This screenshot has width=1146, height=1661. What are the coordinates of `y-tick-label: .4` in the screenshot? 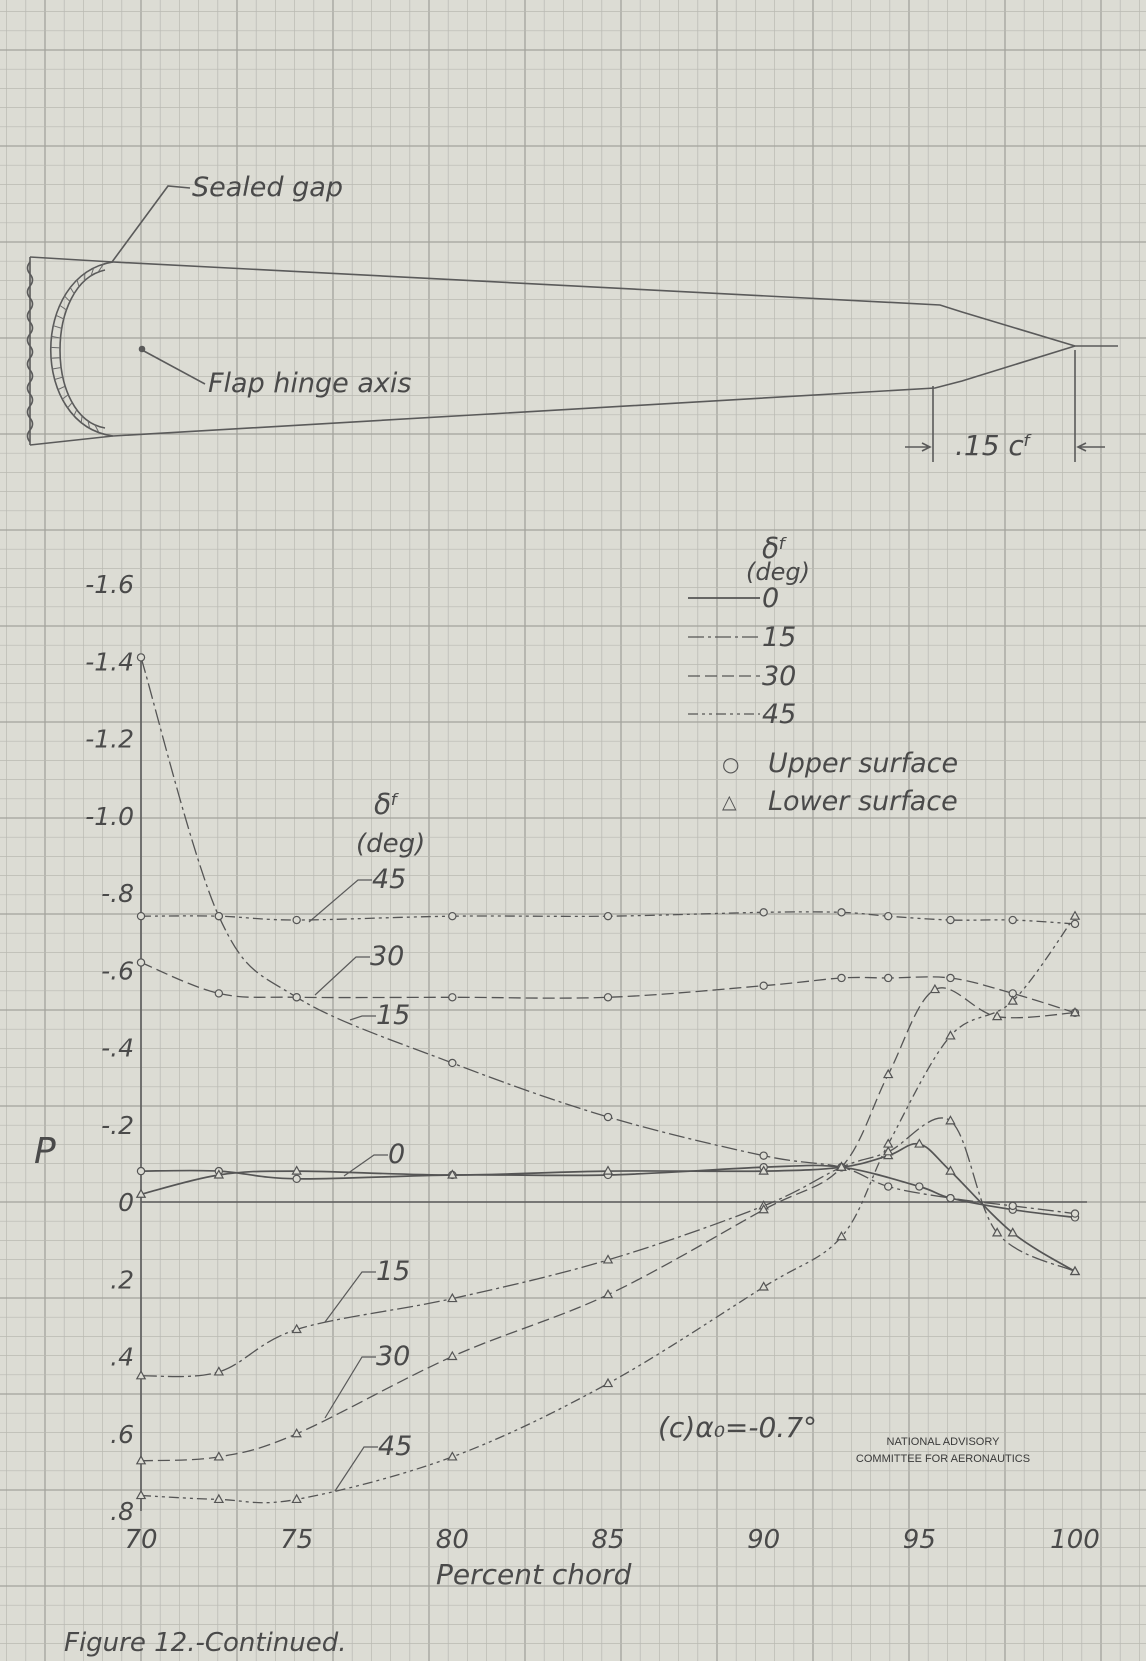 It's located at (122, 1357).